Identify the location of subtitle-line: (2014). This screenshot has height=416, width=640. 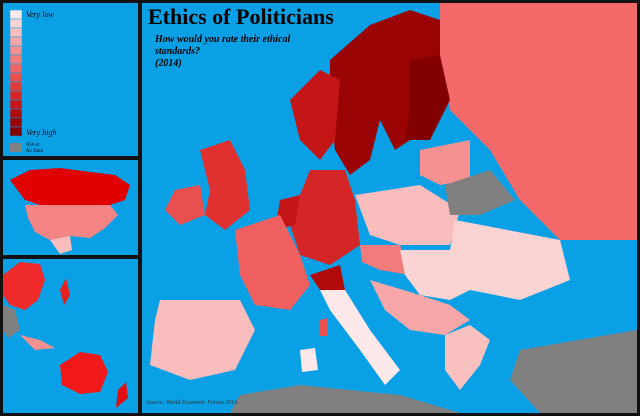
(168, 63).